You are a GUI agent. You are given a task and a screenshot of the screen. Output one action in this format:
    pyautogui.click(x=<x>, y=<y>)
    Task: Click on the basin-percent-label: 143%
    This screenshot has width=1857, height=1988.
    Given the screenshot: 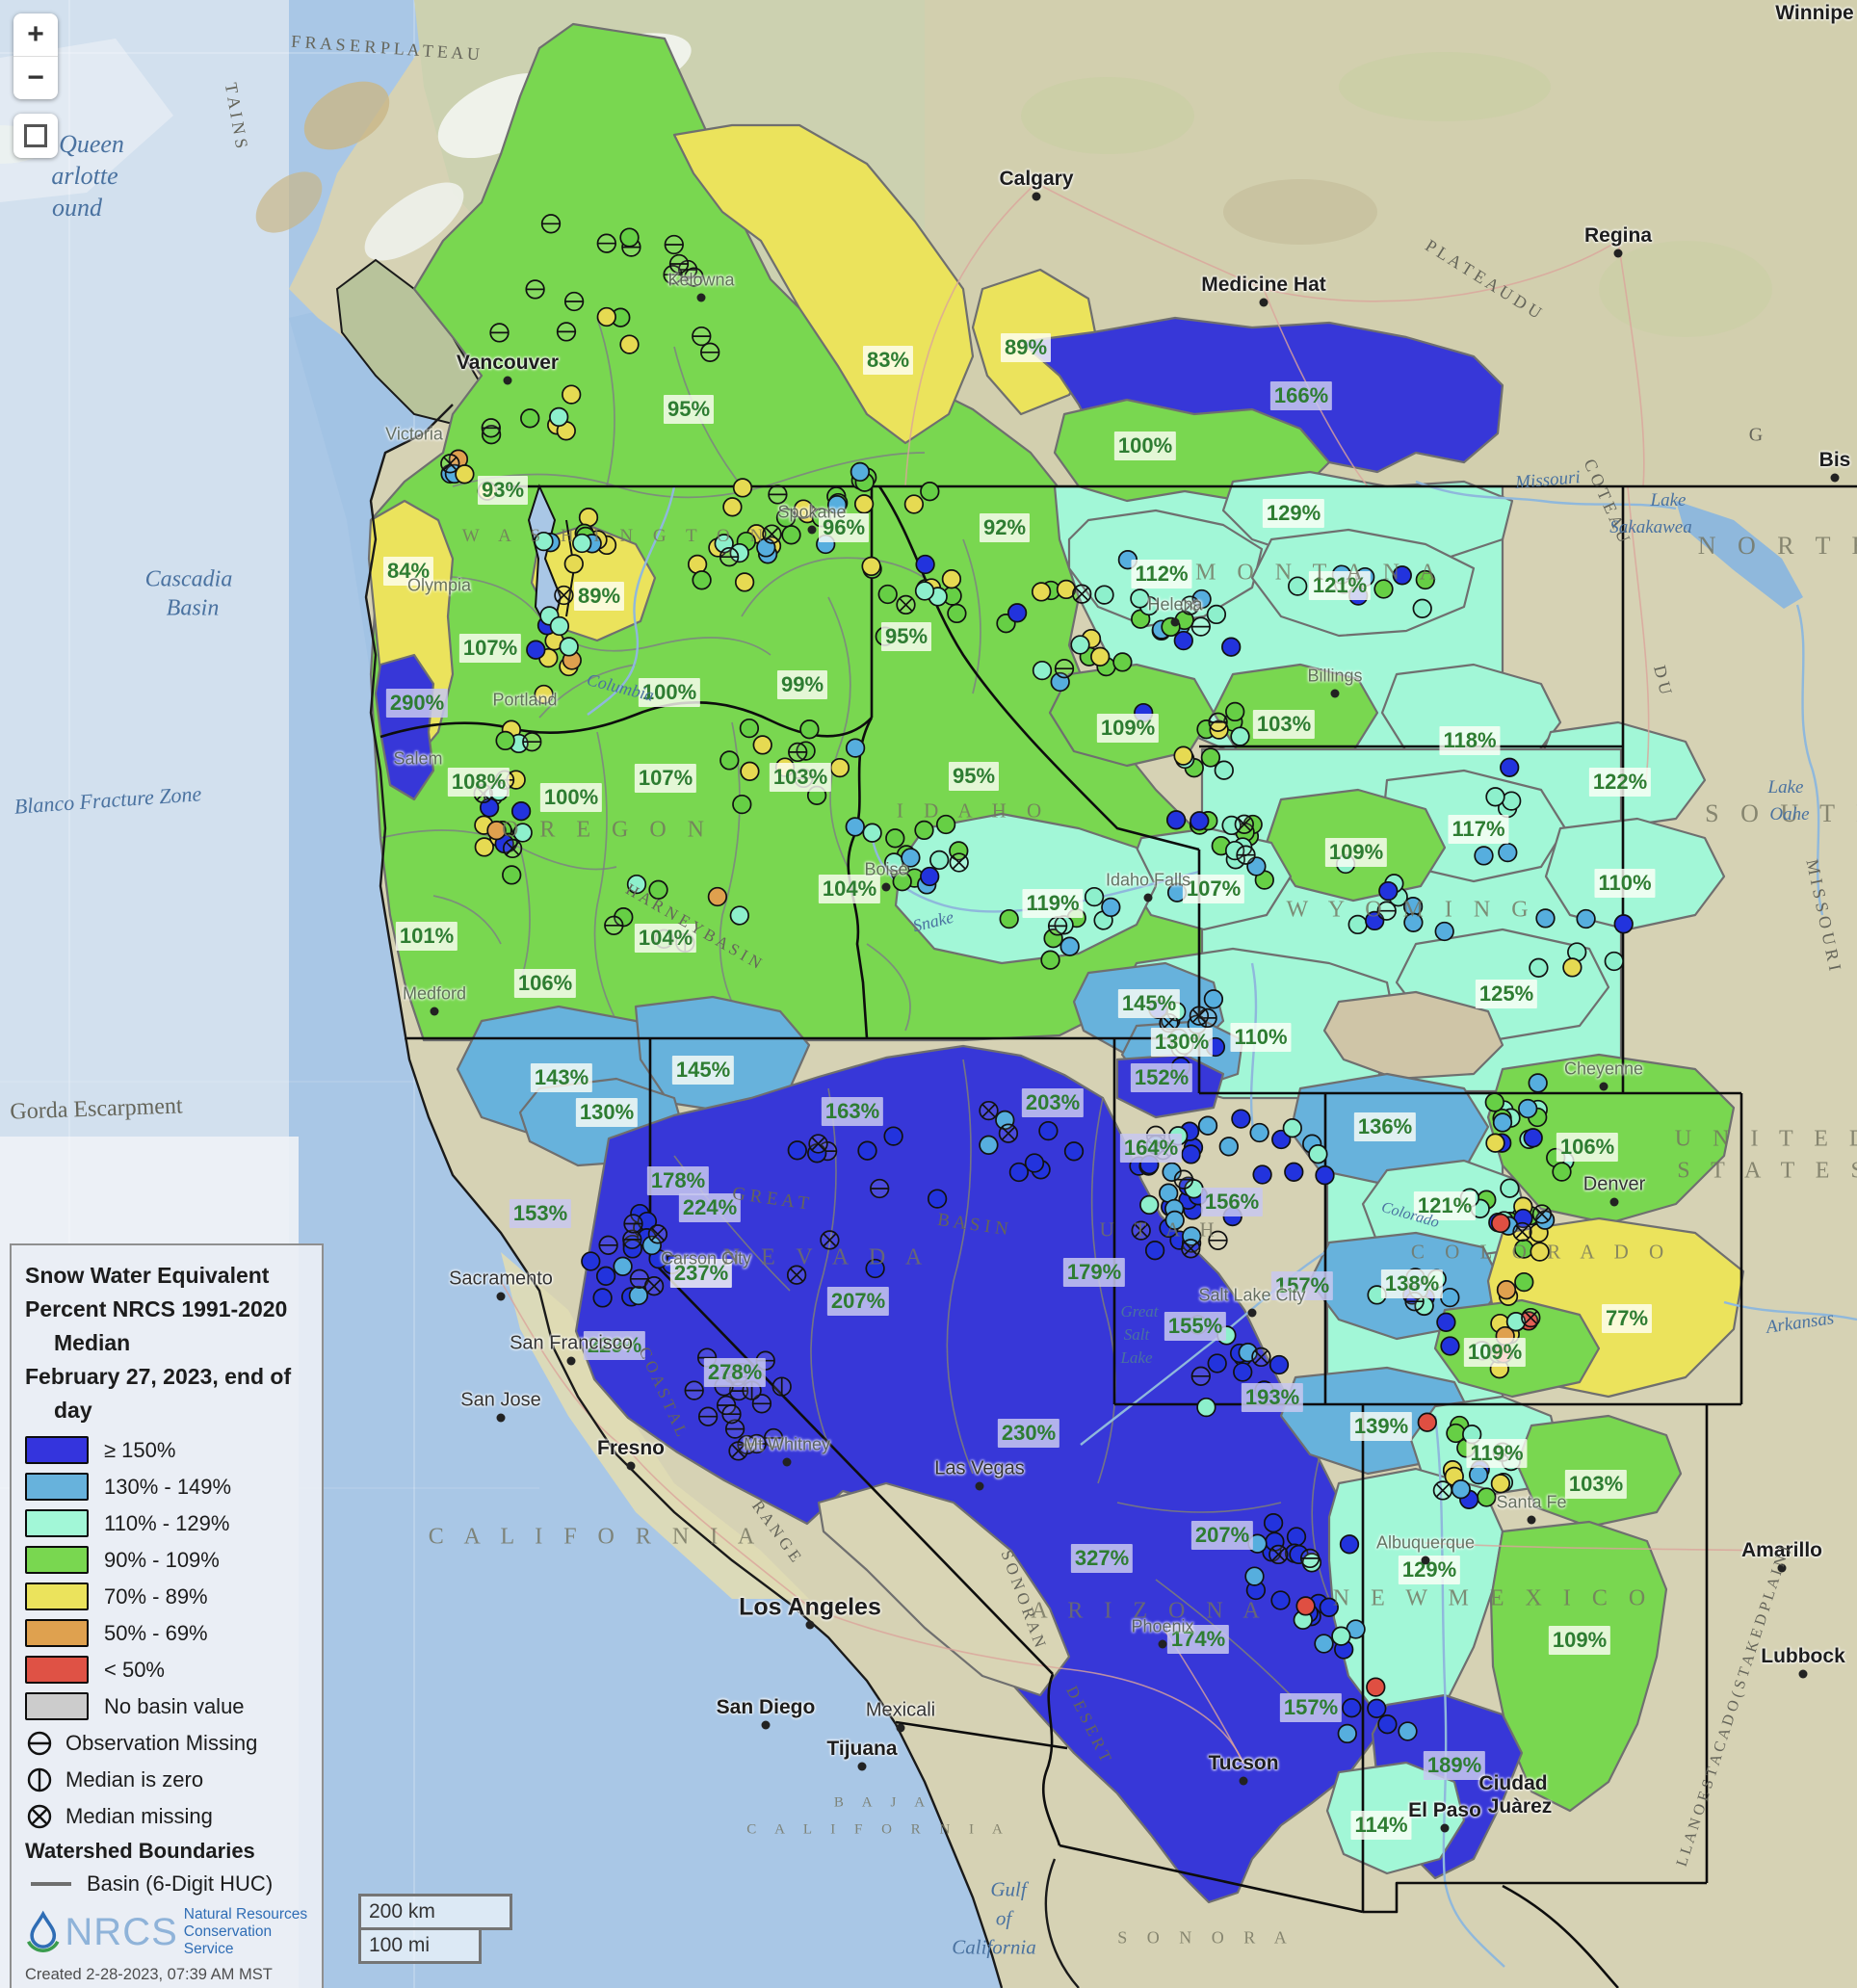 What is the action you would take?
    pyautogui.click(x=562, y=1077)
    